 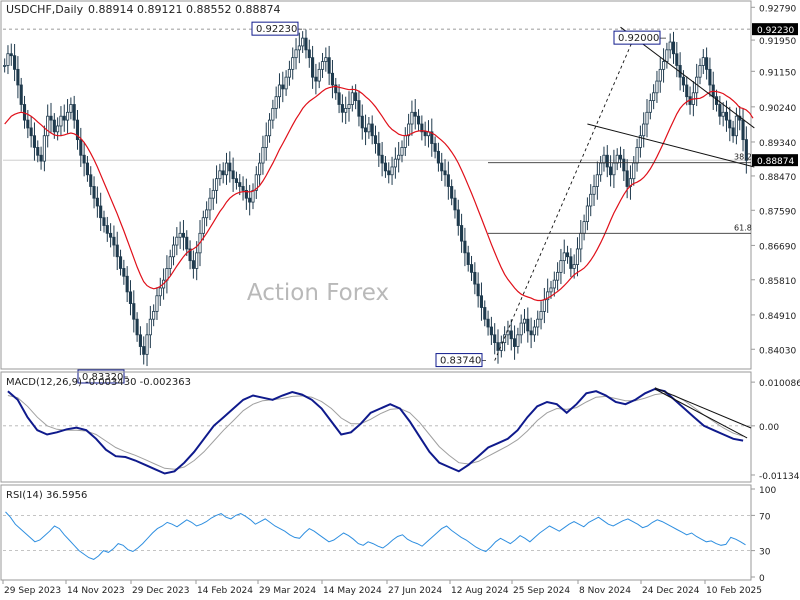 I want to click on time-tick-label: 12 Aug 2024, so click(x=480, y=591).